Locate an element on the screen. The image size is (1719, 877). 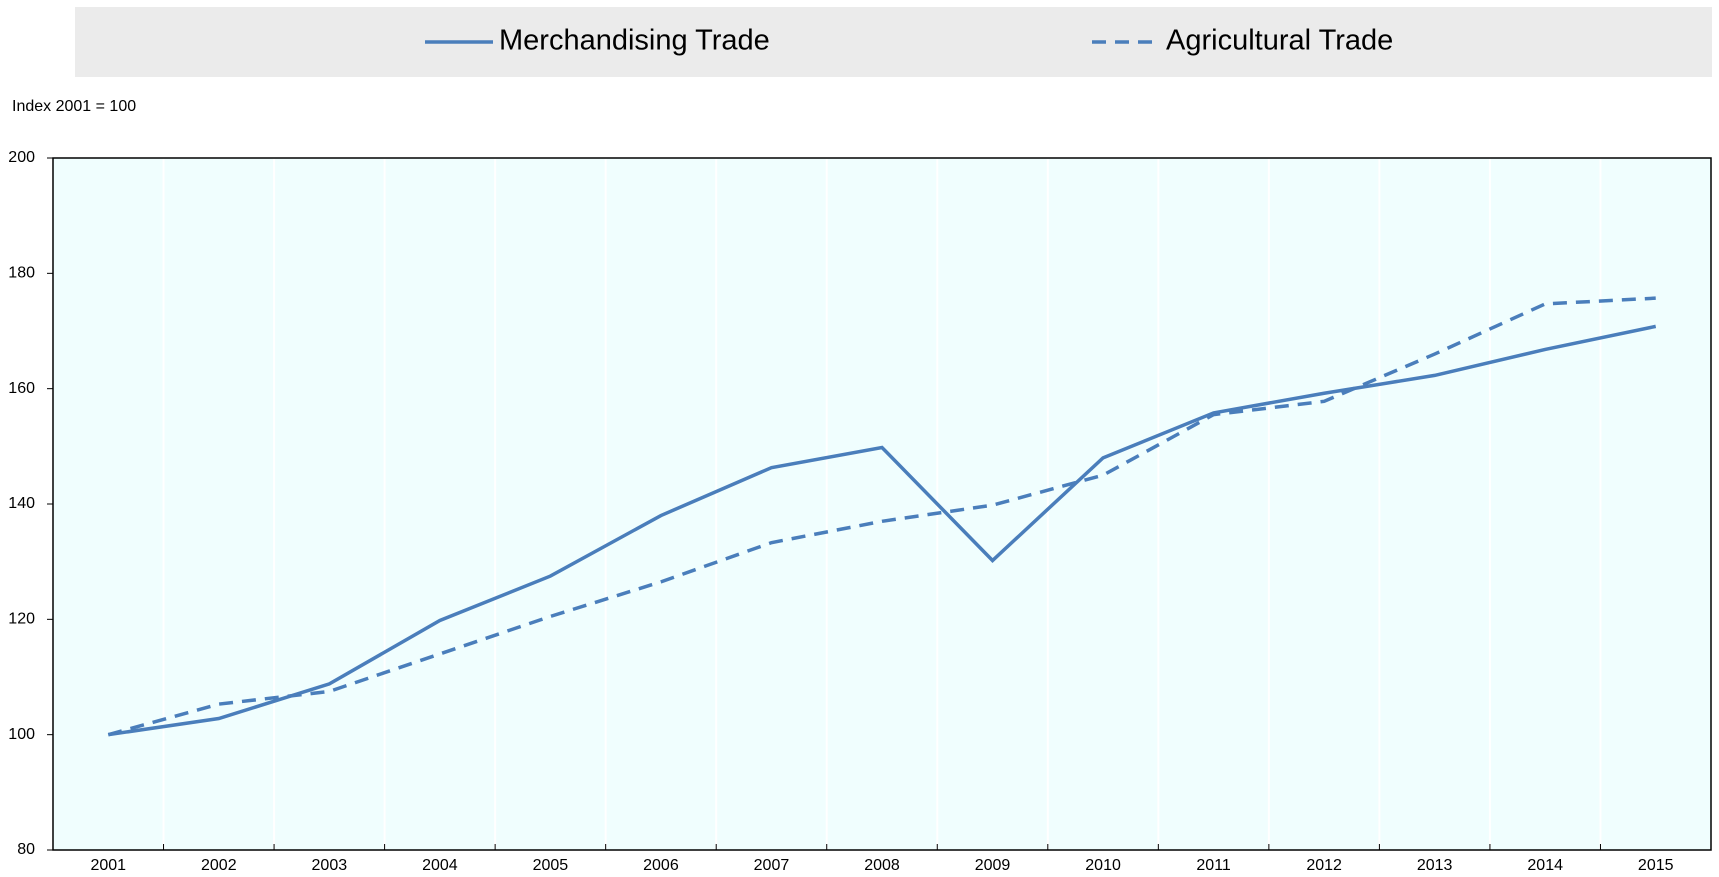
x-tick-label: 2001 is located at coordinates (108, 865).